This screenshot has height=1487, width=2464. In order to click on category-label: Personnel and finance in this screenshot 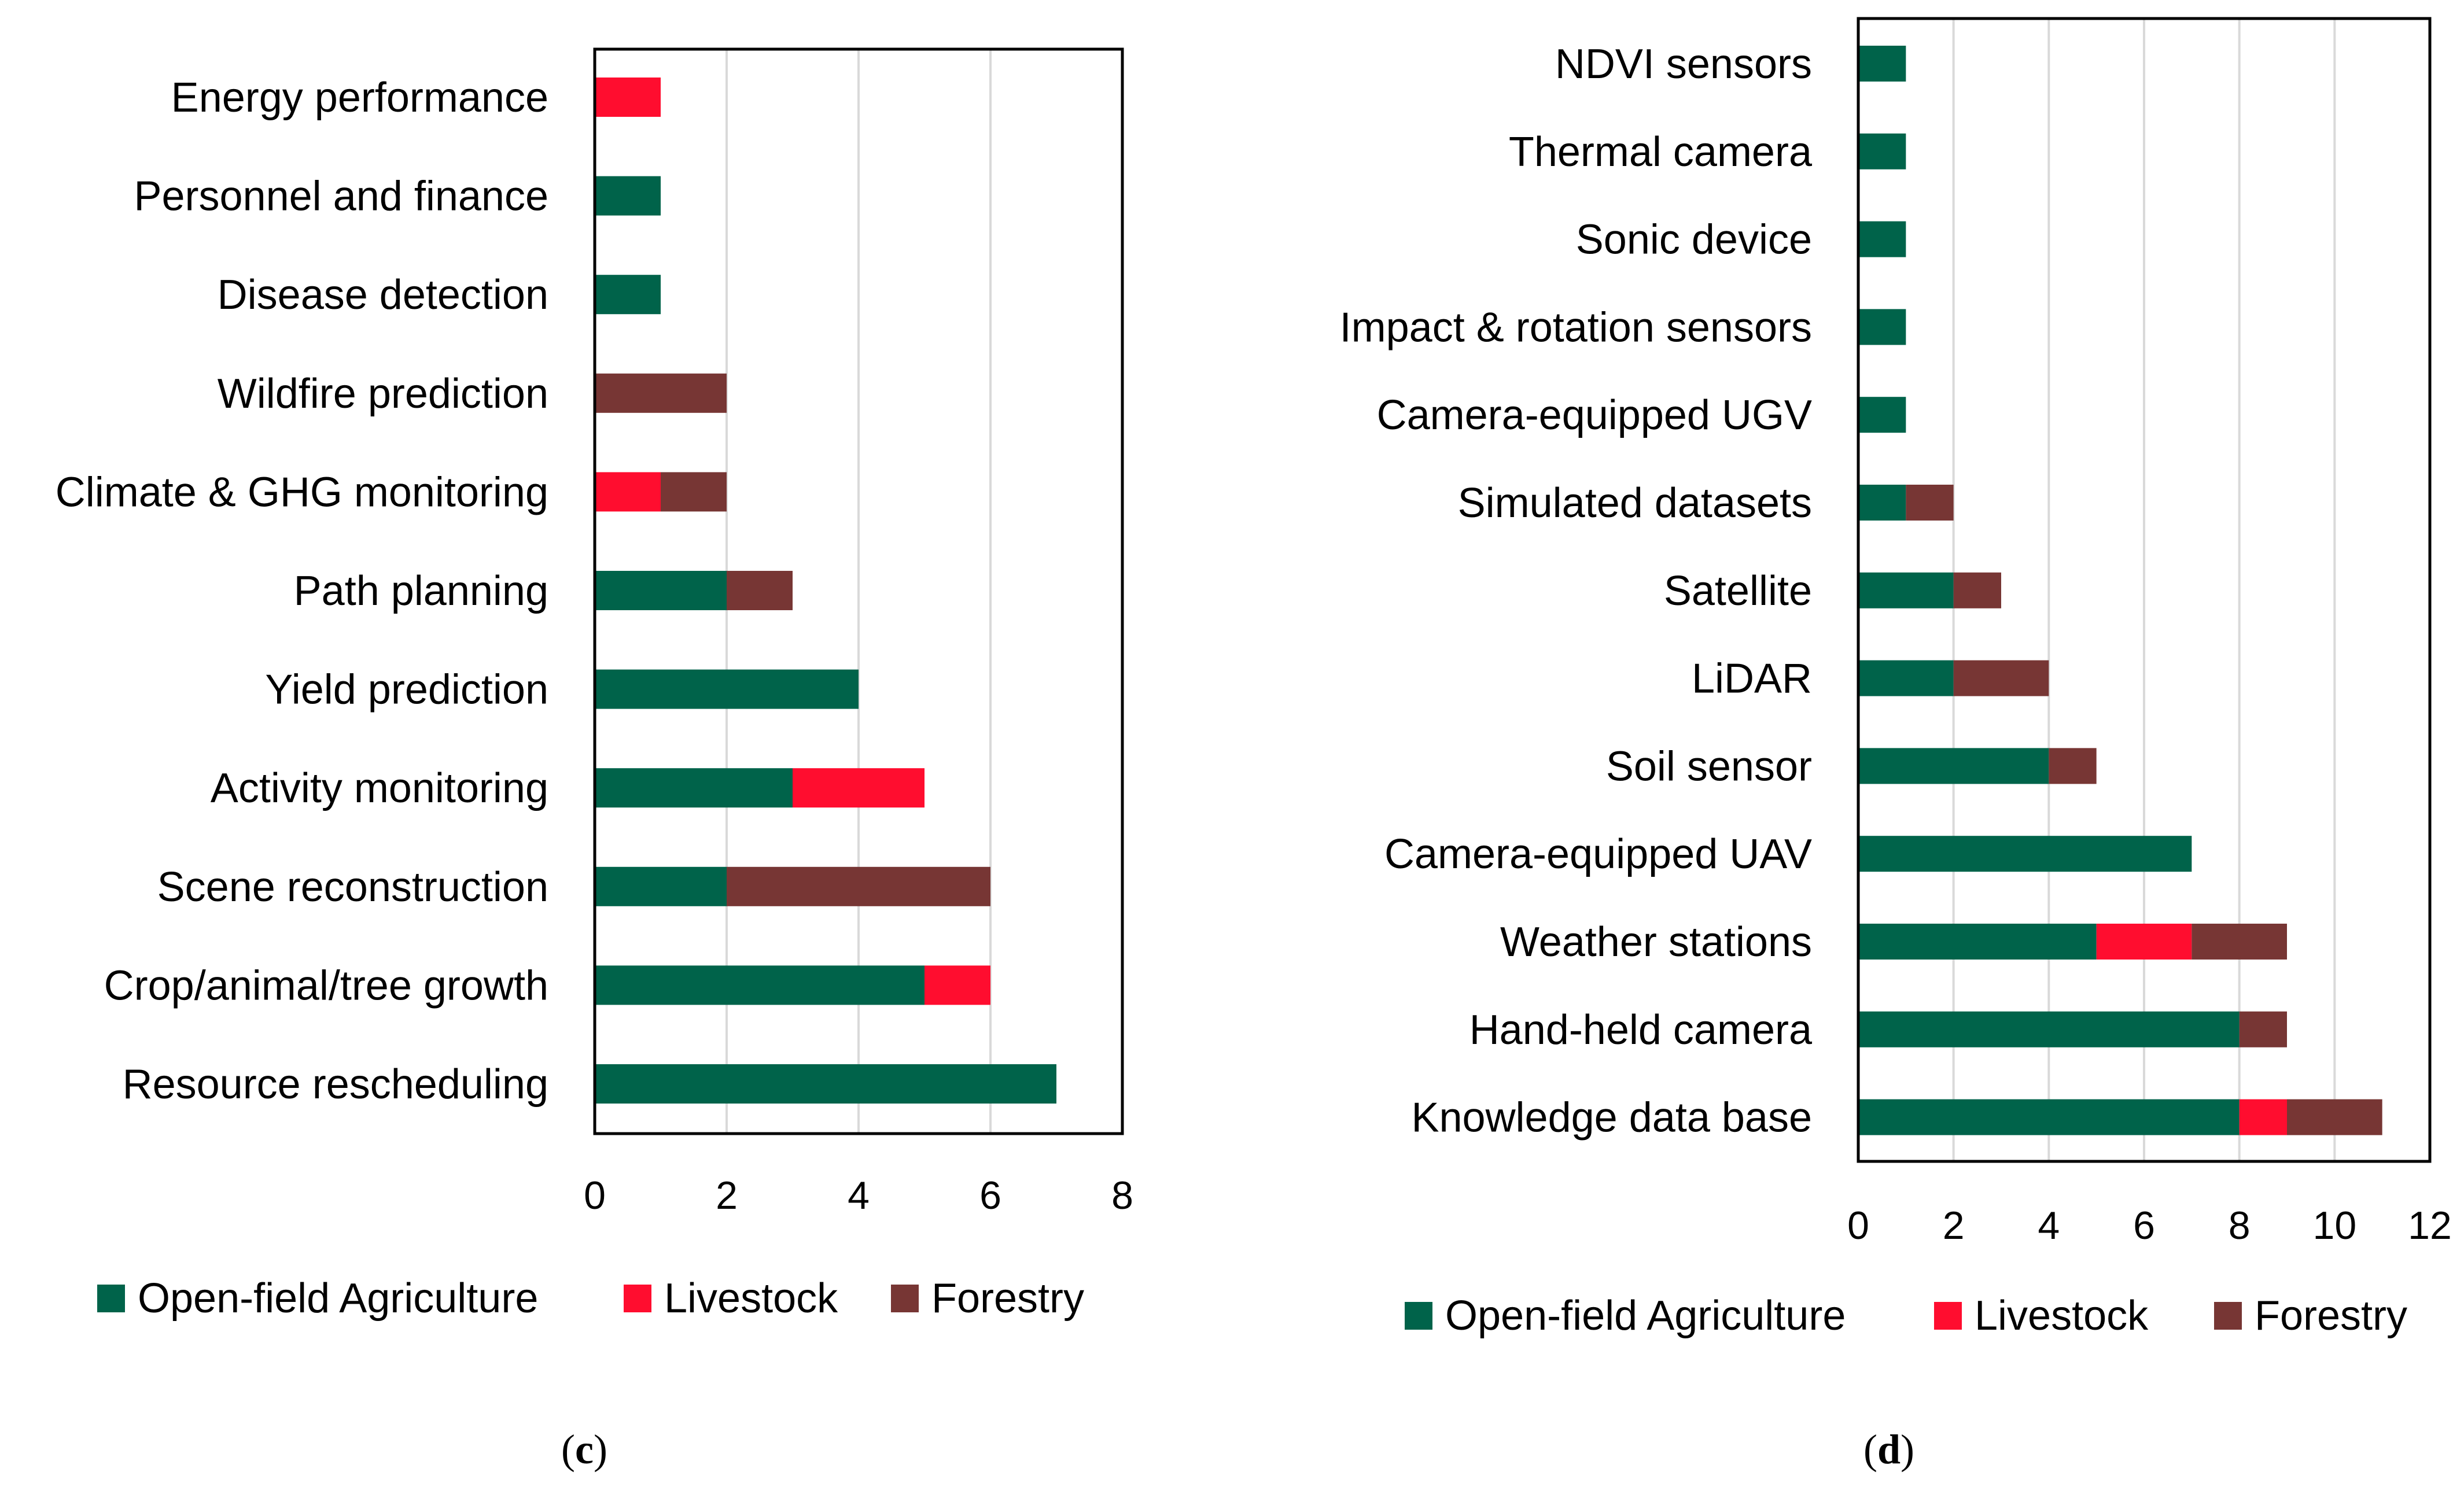, I will do `click(341, 197)`.